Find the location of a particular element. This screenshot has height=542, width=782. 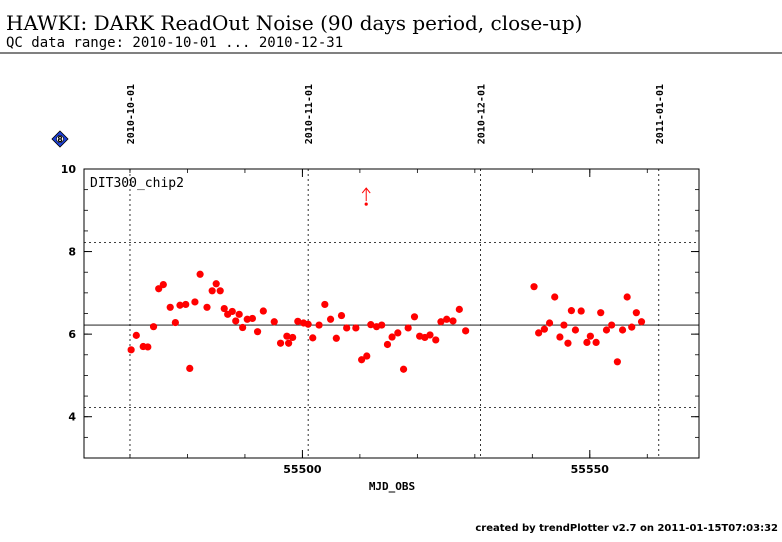

y-tick-label: 8 is located at coordinates (72, 252).